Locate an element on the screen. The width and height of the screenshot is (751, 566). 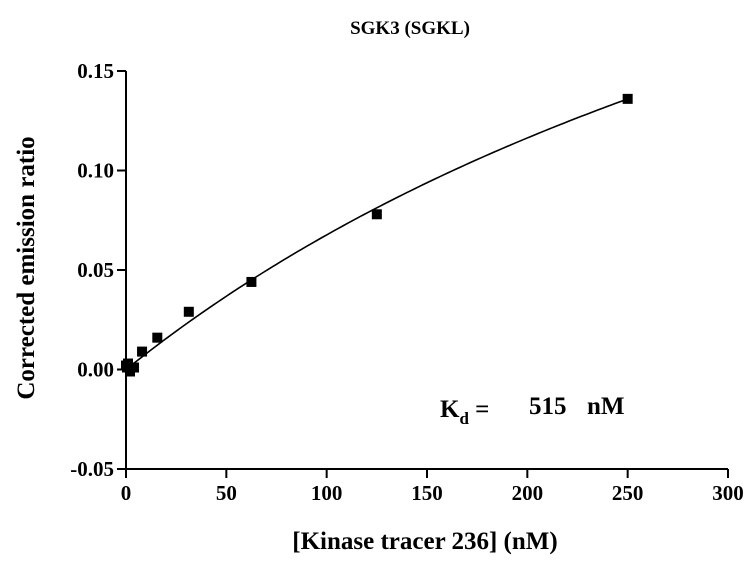
y-tick-label: -0.05 is located at coordinates (92, 469).